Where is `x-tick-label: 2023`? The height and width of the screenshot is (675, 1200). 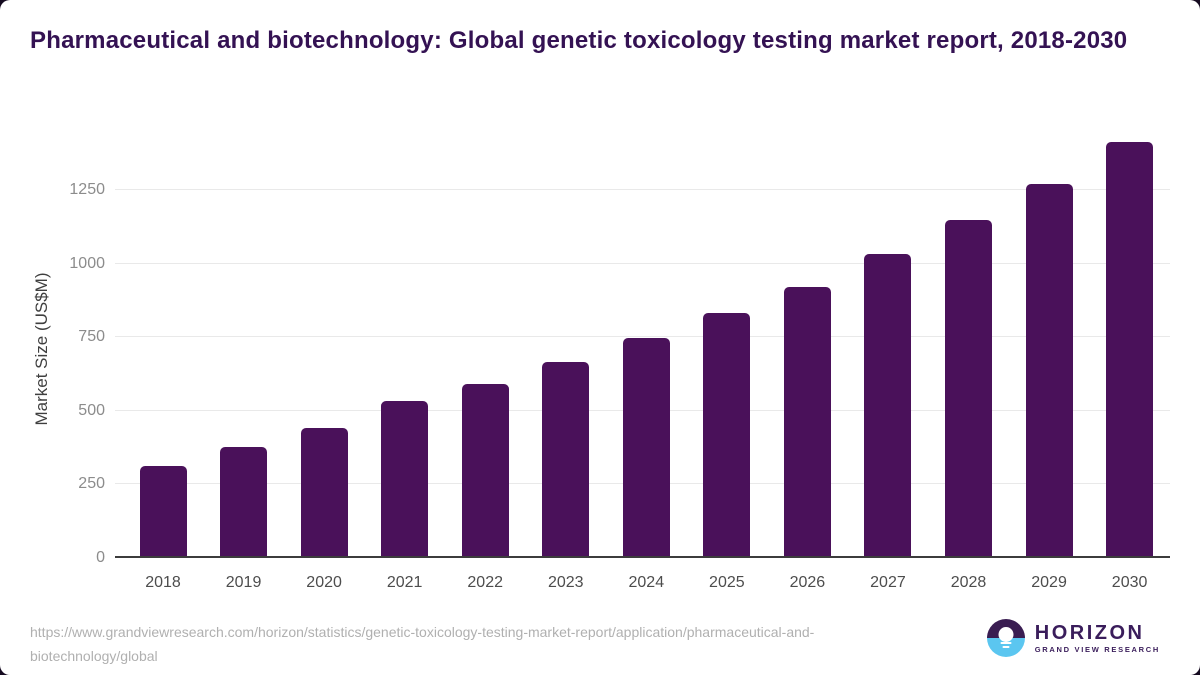 x-tick-label: 2023 is located at coordinates (565, 582).